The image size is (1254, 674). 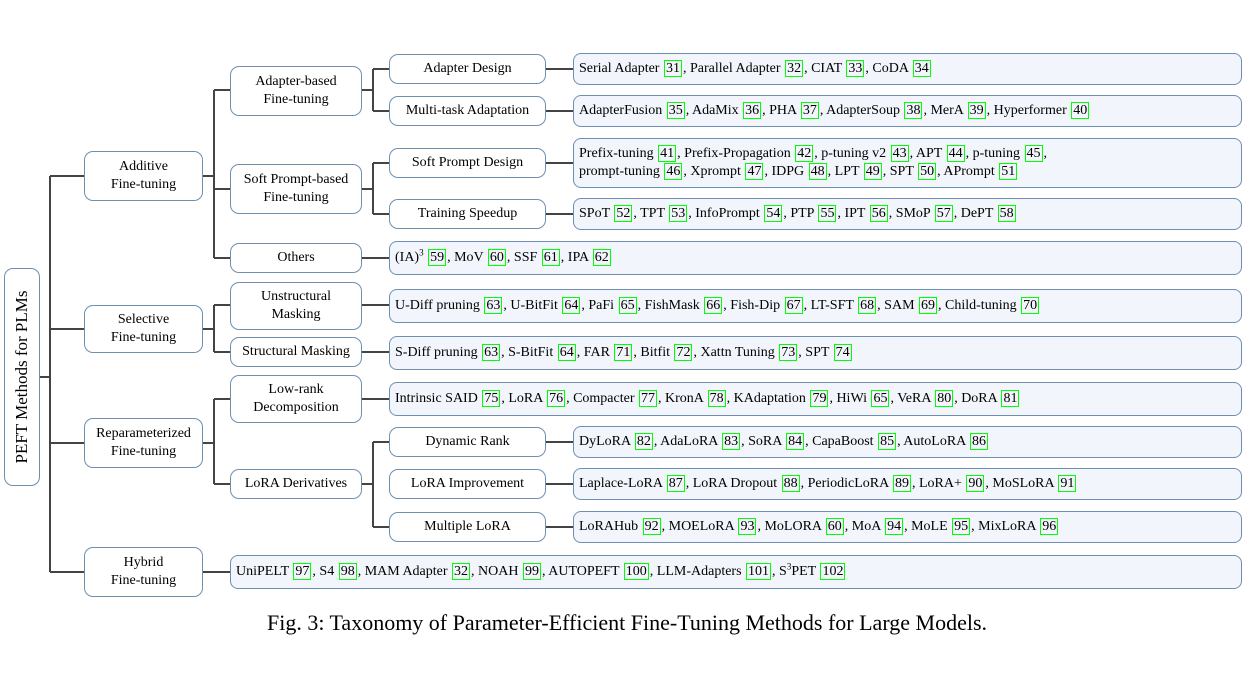 I want to click on citation-link: 88, so click(x=790, y=483).